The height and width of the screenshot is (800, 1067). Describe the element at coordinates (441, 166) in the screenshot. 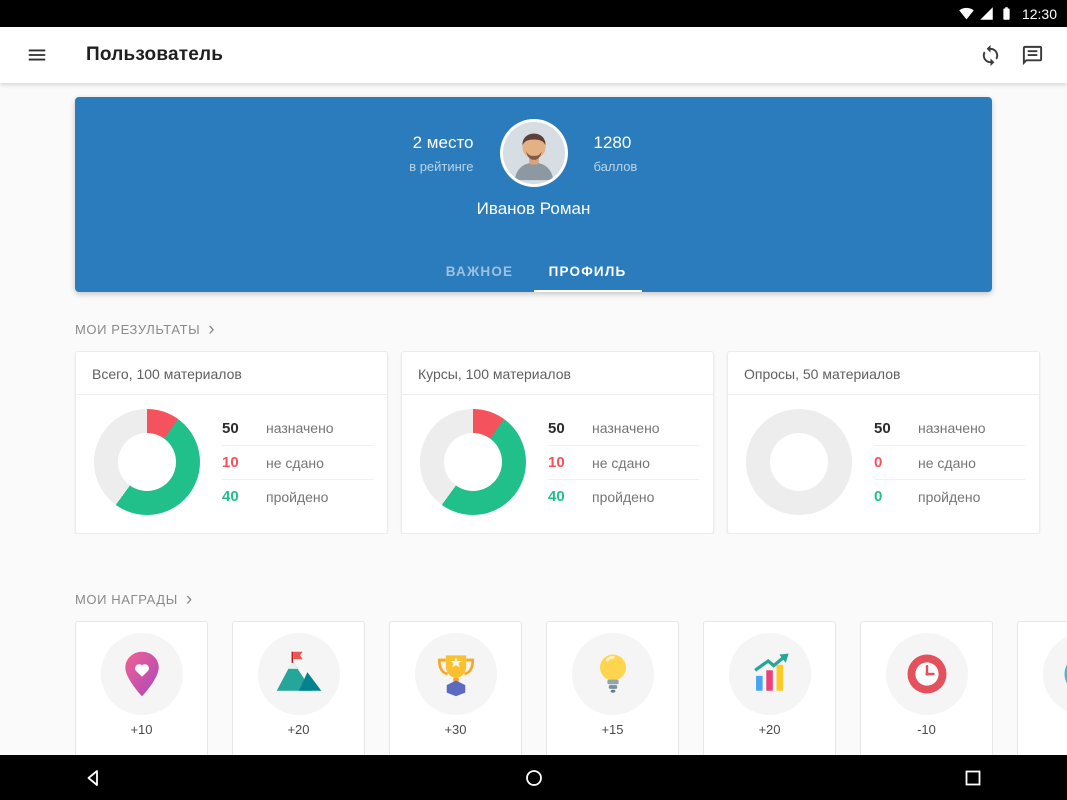

I see `rank-label: в рейтинге` at that location.